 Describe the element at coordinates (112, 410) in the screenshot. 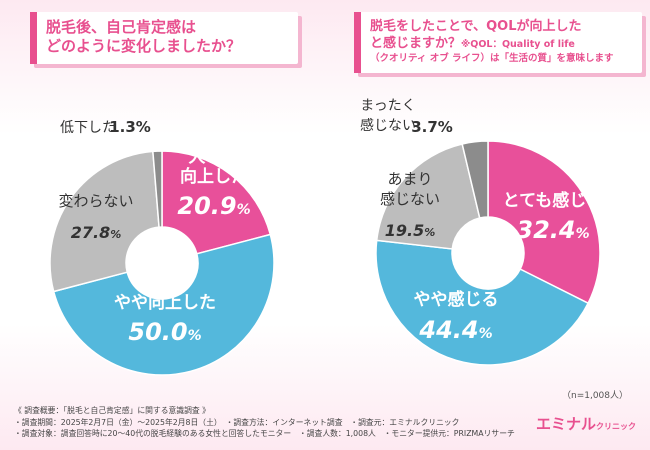

I see `footer-line-1: 《 調査概要：「脱毛と自己肯定感」に関する意識調査 》` at that location.